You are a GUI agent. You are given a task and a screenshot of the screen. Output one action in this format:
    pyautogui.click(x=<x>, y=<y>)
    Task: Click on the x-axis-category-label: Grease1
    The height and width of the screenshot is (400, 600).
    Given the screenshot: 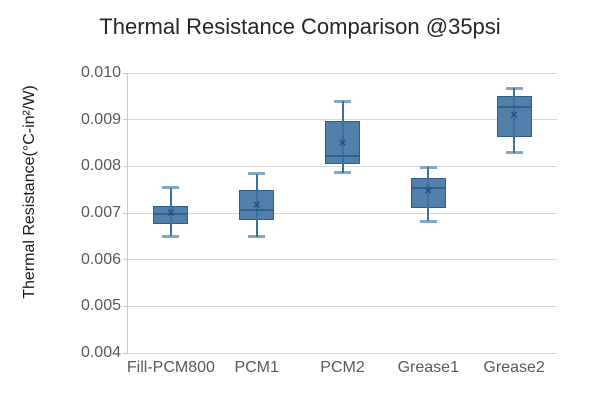 What is the action you would take?
    pyautogui.click(x=428, y=367)
    